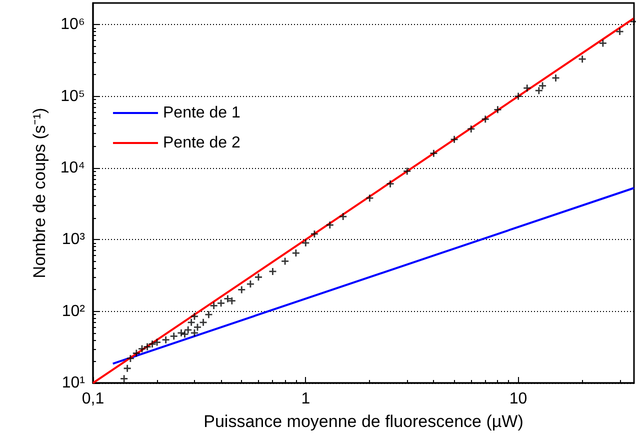 The height and width of the screenshot is (447, 636). What do you see at coordinates (201, 143) in the screenshot?
I see `legend-label: Pente de 2` at bounding box center [201, 143].